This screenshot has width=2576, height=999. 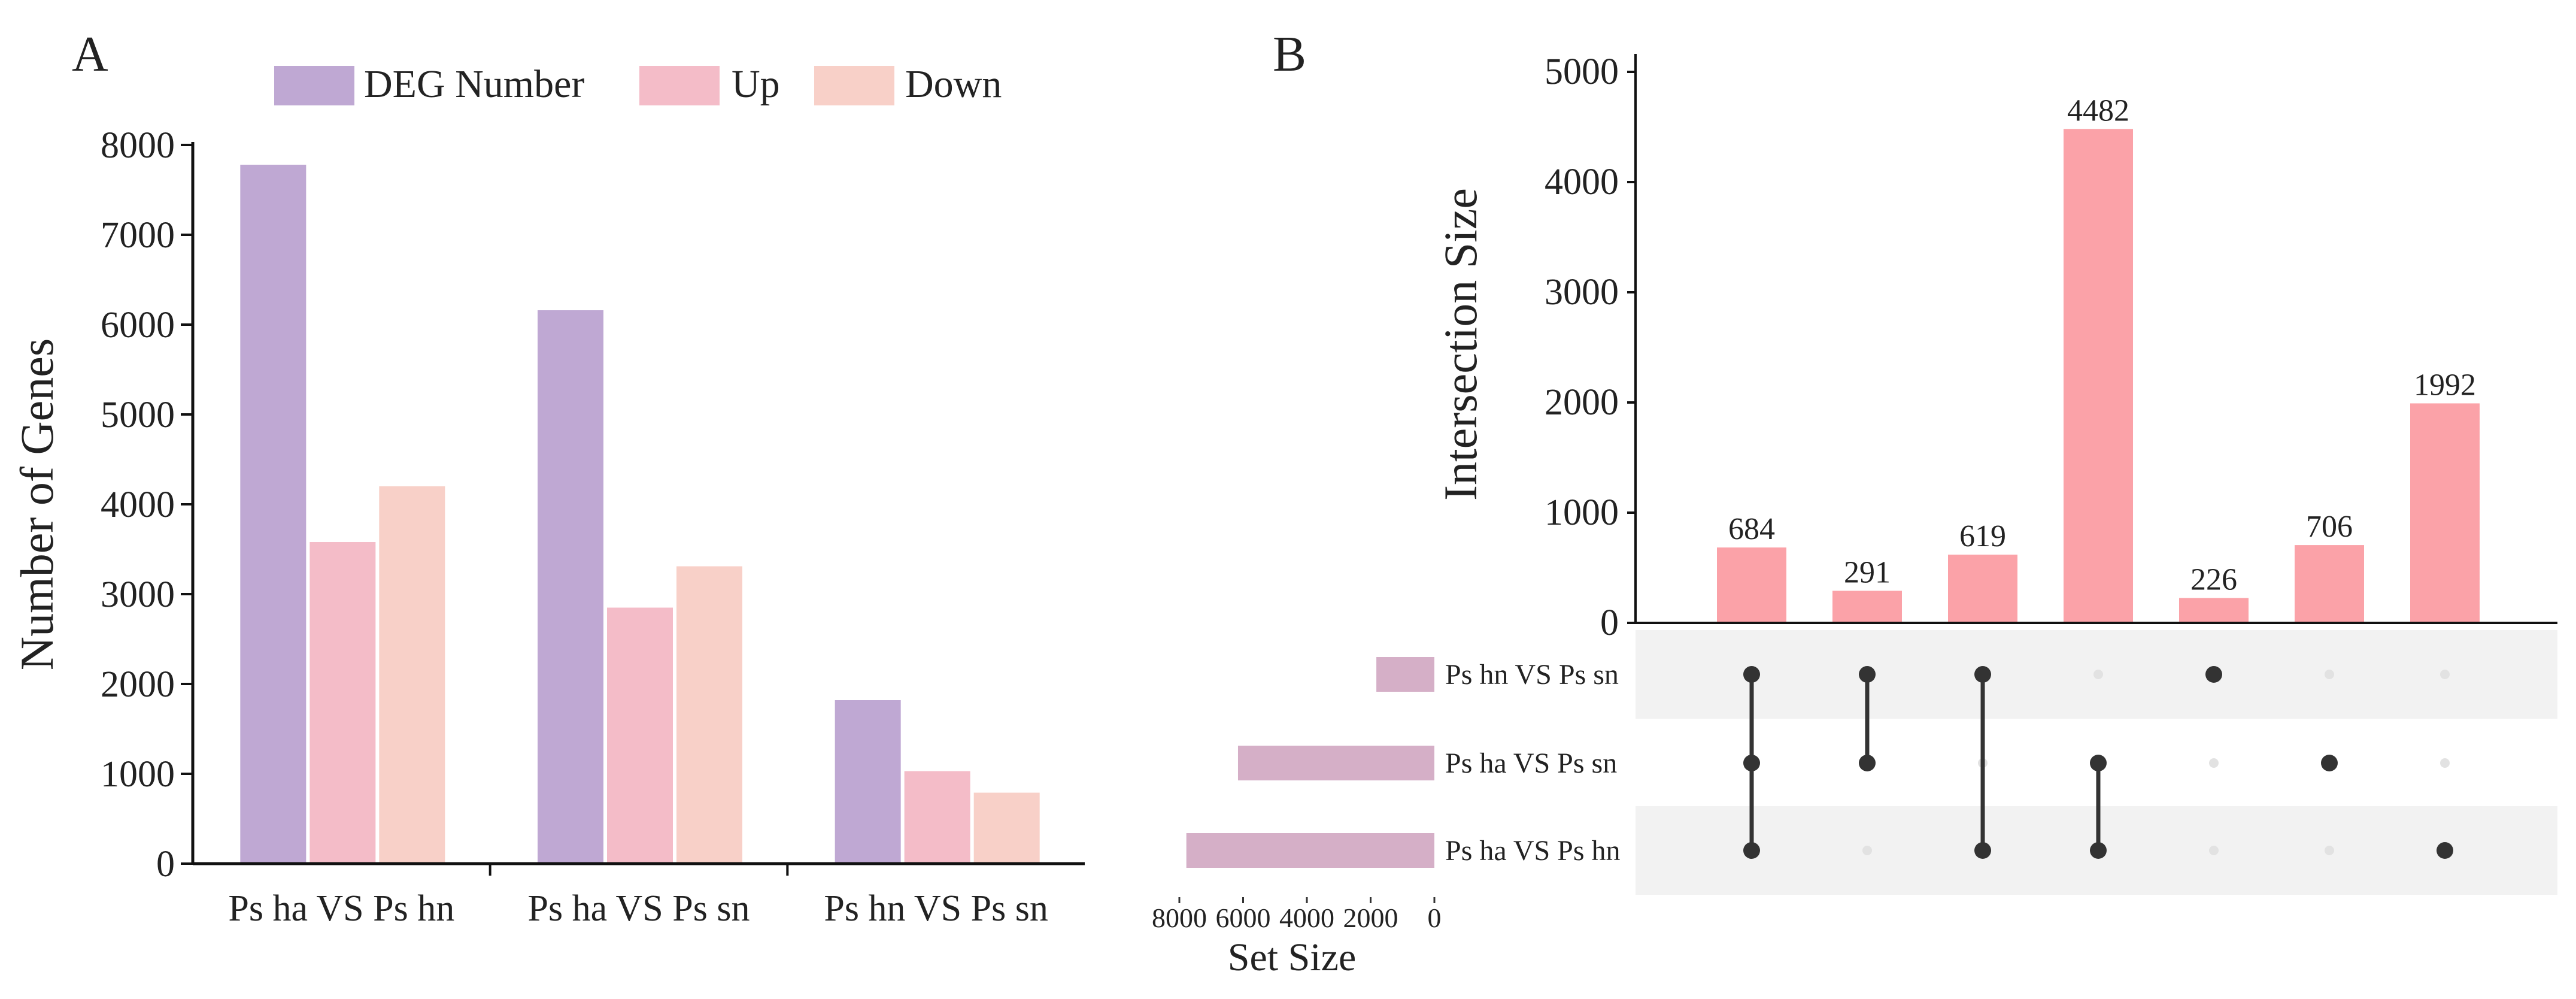 I want to click on set-tick-label: 0, so click(x=1435, y=918).